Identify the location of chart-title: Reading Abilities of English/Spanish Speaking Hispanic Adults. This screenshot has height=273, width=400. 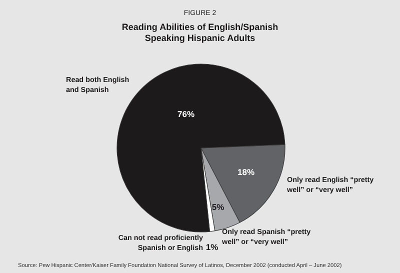
(200, 32).